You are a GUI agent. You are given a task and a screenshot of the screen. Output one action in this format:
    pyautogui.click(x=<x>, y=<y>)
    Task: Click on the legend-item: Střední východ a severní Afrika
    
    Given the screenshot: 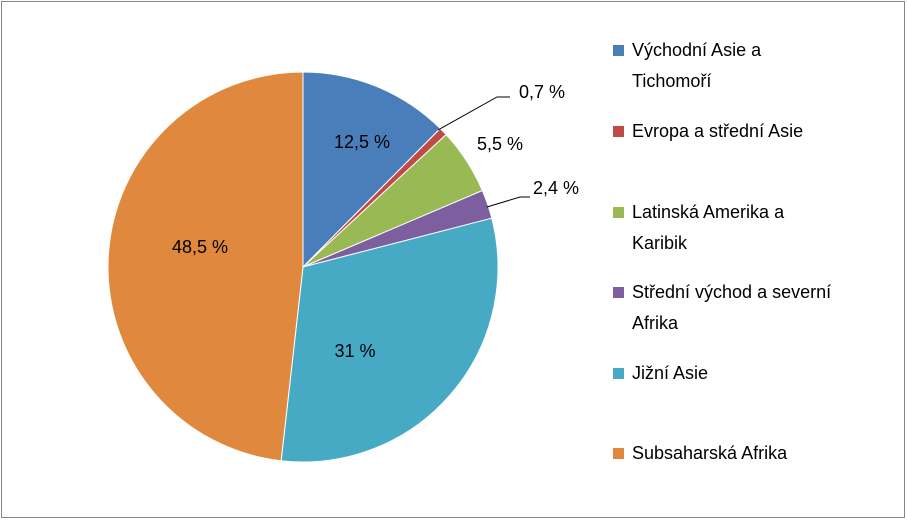 What is the action you would take?
    pyautogui.click(x=725, y=308)
    